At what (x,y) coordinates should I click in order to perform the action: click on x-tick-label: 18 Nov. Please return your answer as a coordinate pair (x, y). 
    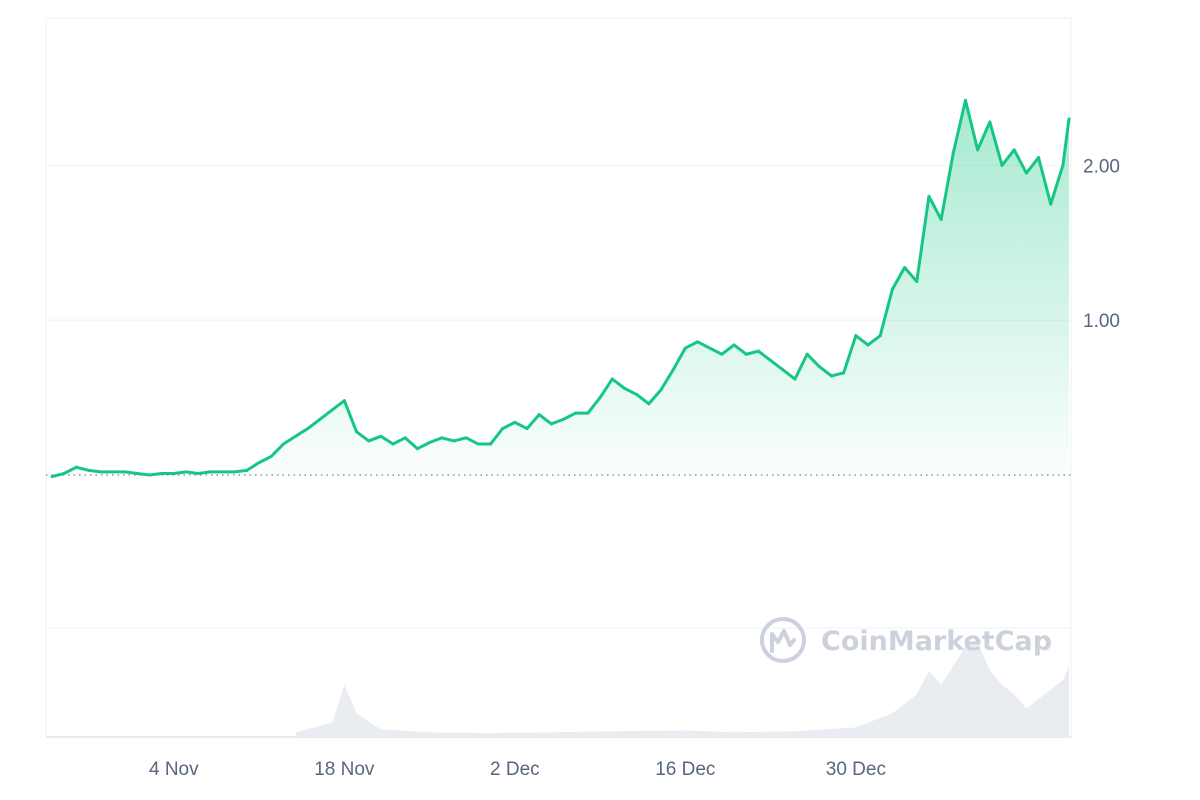
    Looking at the image, I should click on (344, 769).